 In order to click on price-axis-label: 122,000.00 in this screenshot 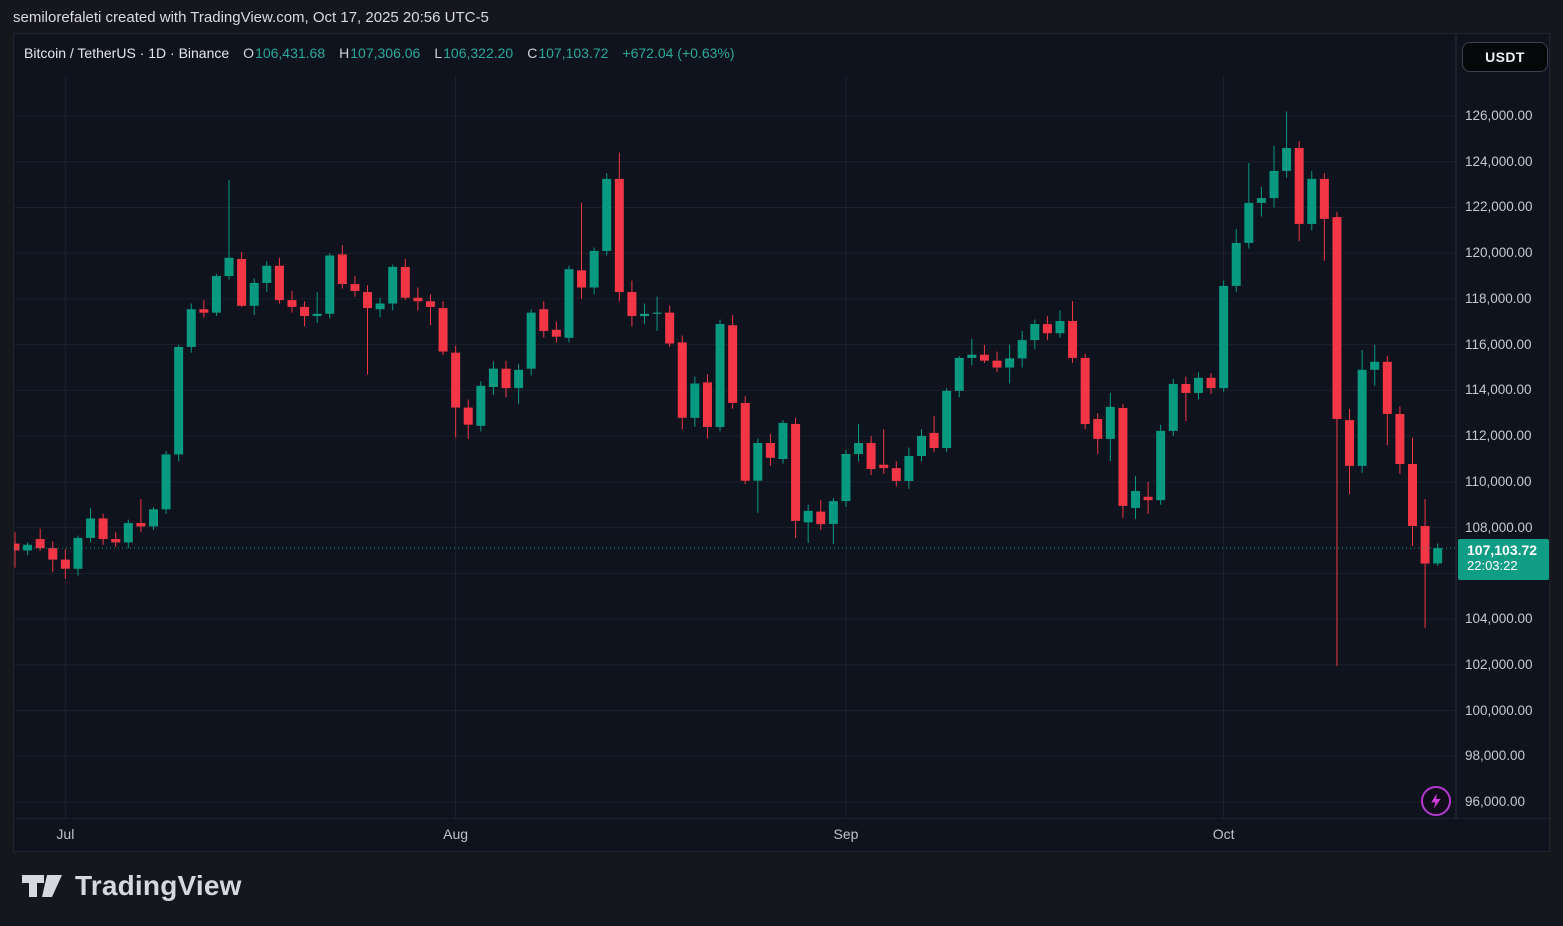, I will do `click(1499, 207)`.